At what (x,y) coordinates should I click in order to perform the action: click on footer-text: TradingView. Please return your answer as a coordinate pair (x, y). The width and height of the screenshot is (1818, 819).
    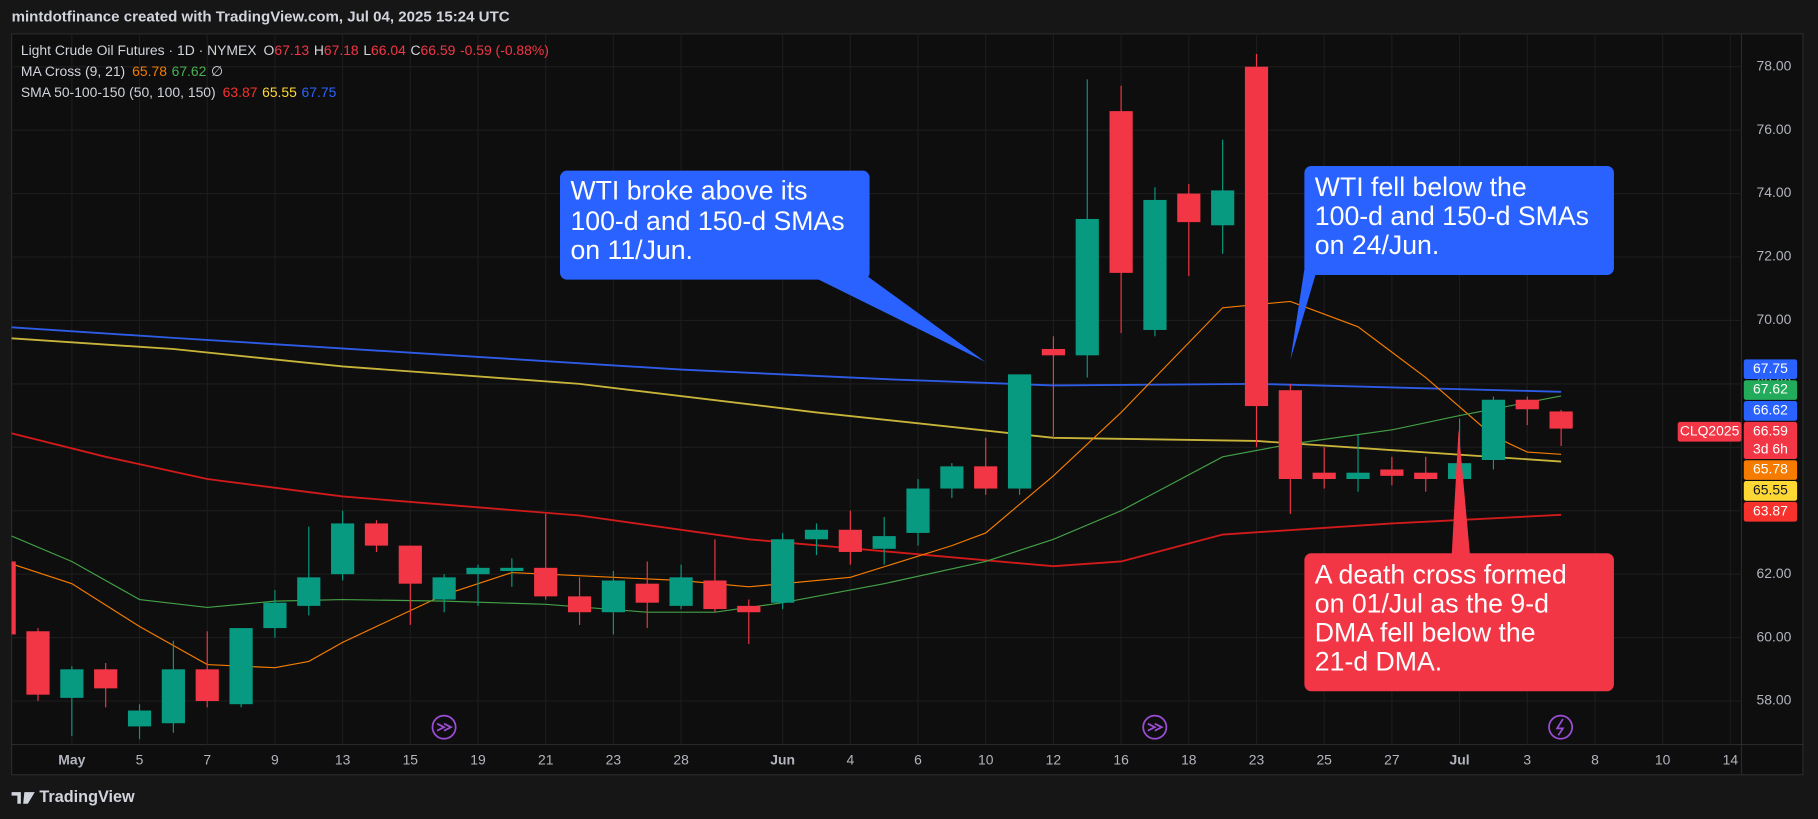
    Looking at the image, I should click on (87, 797).